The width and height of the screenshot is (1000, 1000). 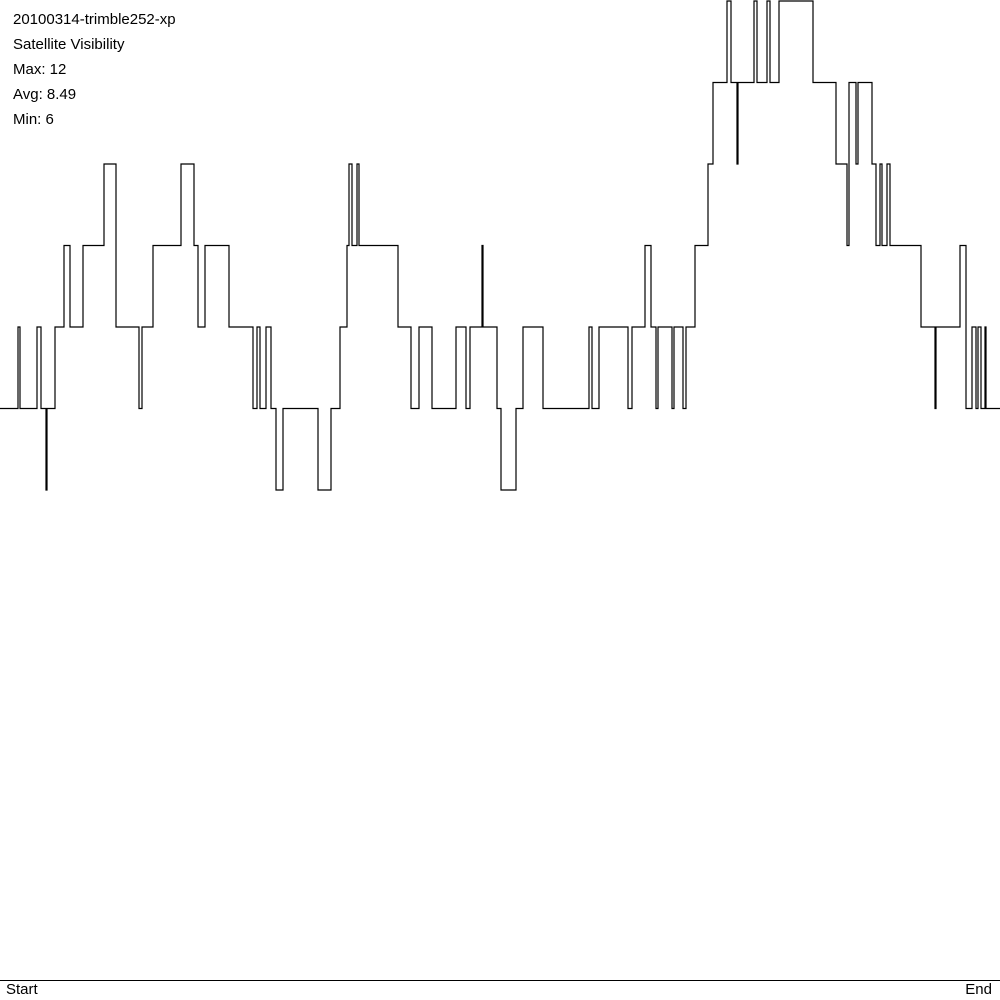 I want to click on chart-title: 20100314-trimble252-xp, so click(x=94, y=19).